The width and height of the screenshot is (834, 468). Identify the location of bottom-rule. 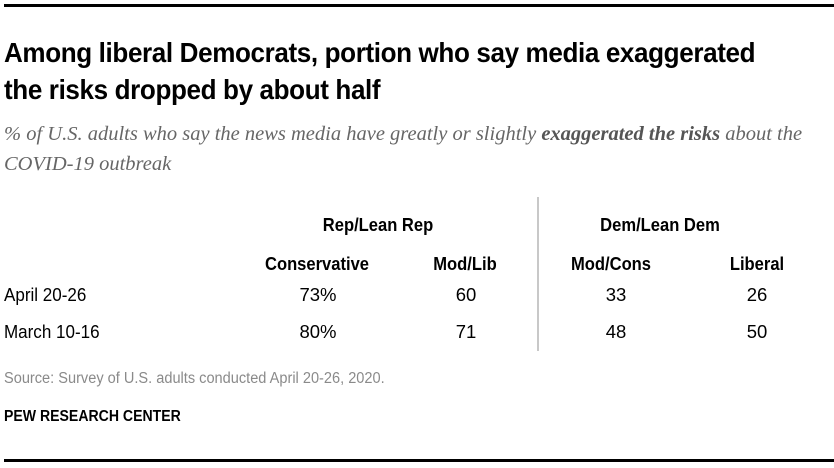
(419, 460).